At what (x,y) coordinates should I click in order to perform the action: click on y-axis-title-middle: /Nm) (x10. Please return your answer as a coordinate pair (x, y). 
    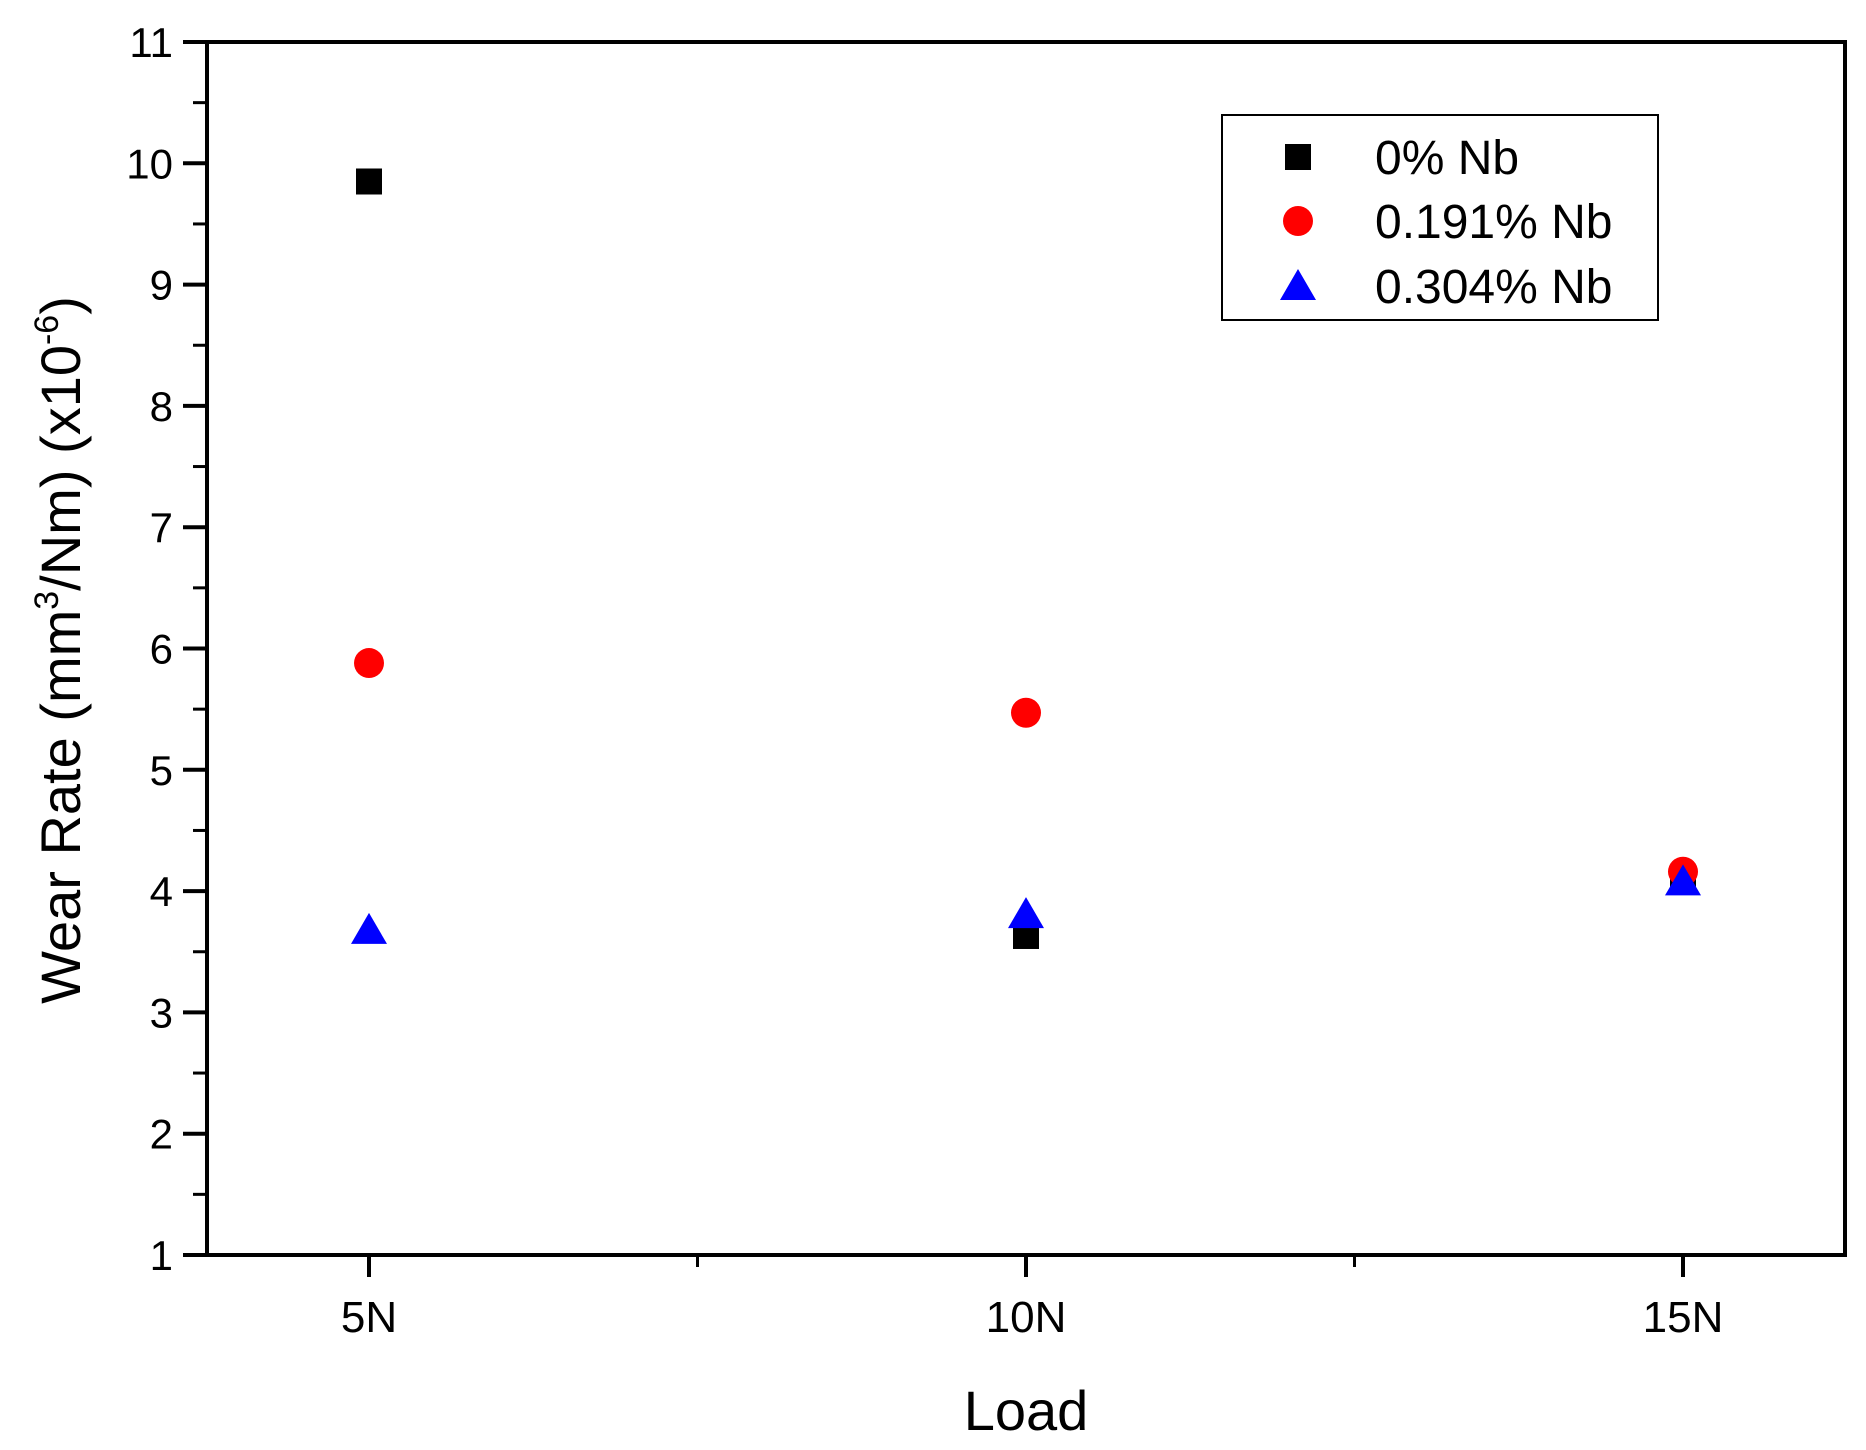
    Looking at the image, I should click on (60, 468).